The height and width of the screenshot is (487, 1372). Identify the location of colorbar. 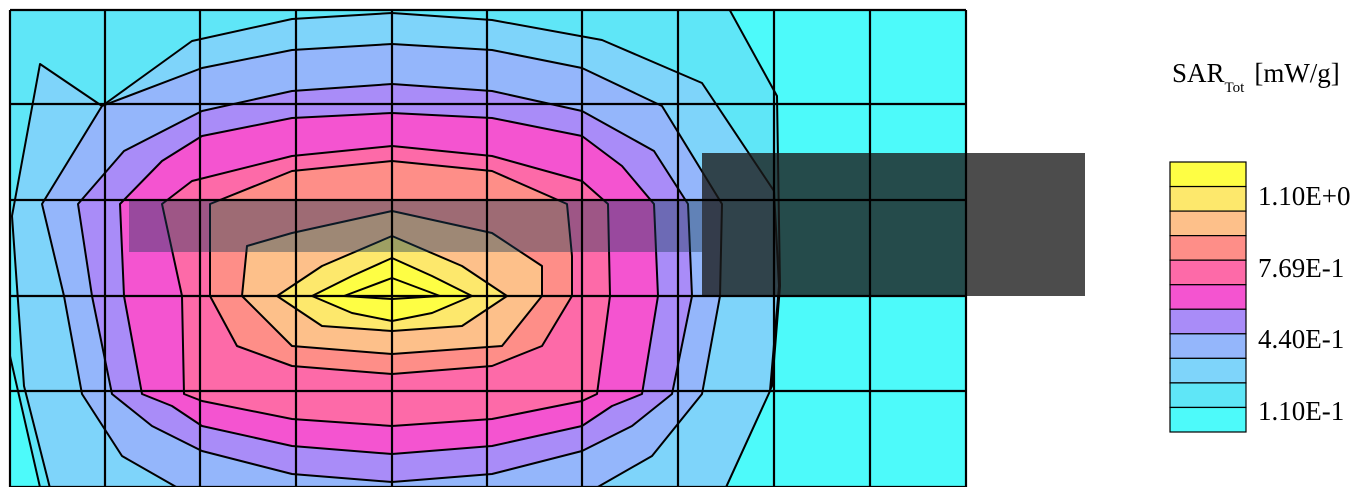
(1208, 297).